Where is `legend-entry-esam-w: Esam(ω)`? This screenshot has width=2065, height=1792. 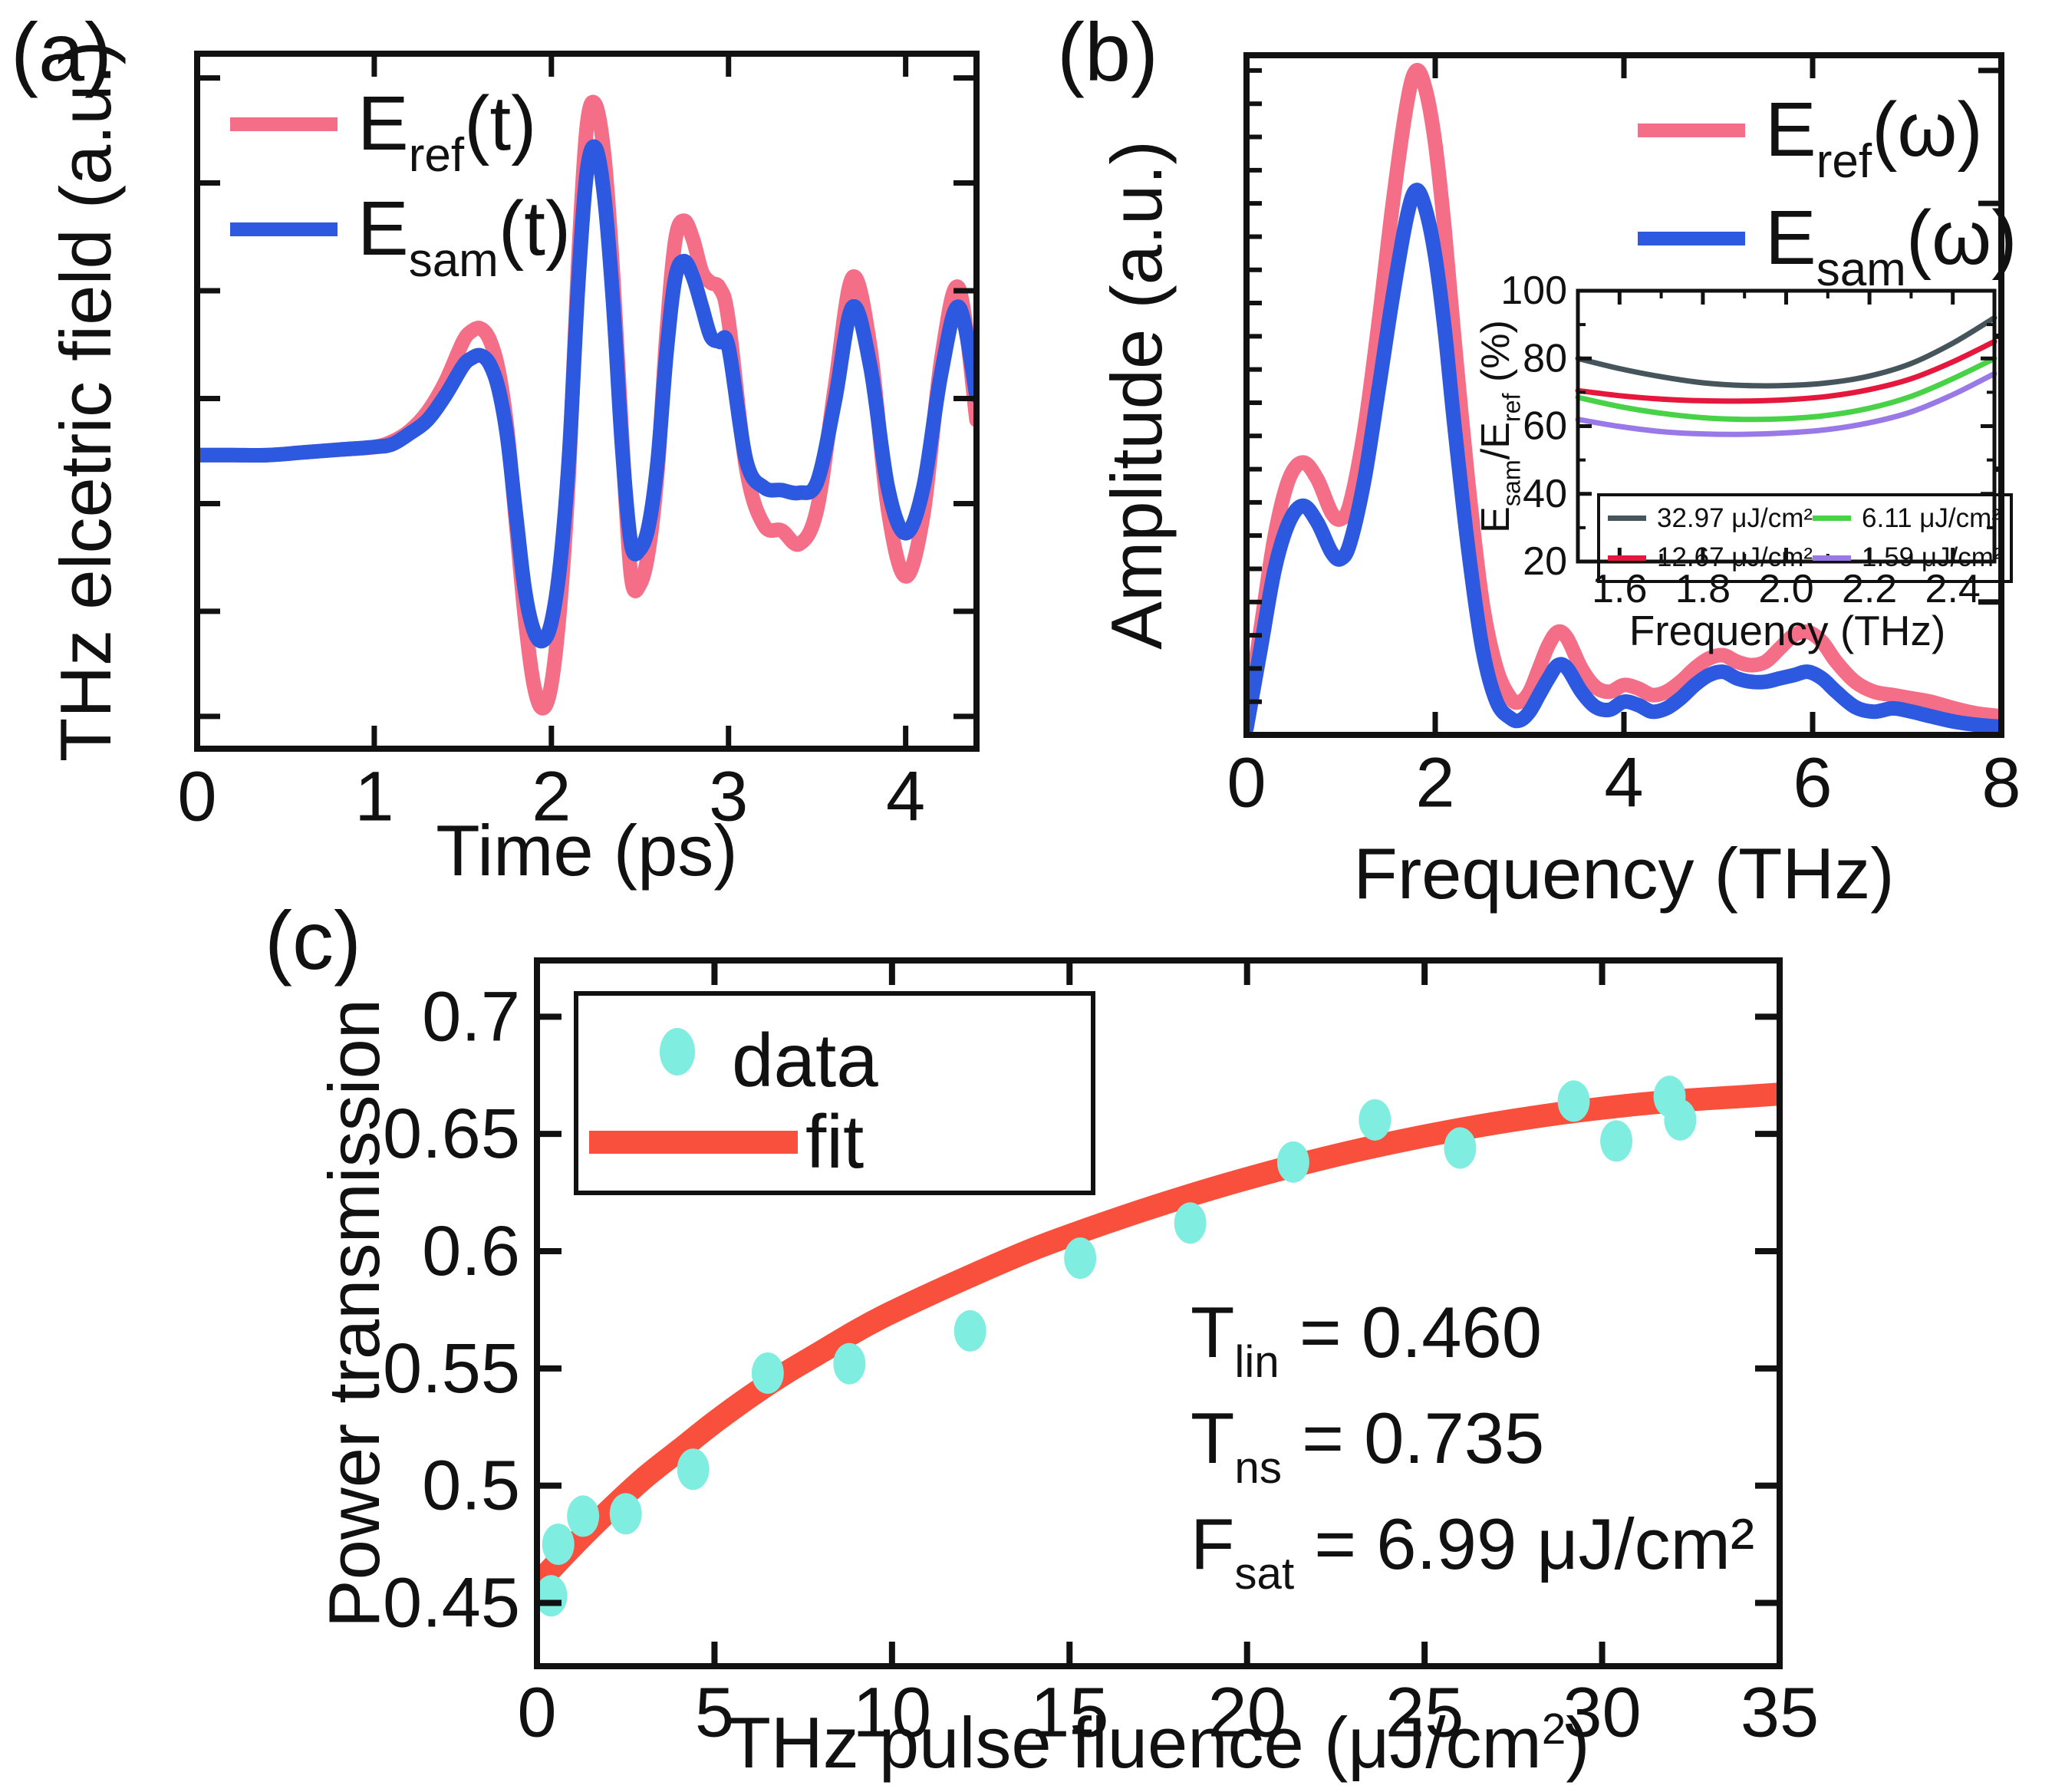 legend-entry-esam-w: Esam(ω) is located at coordinates (1827, 245).